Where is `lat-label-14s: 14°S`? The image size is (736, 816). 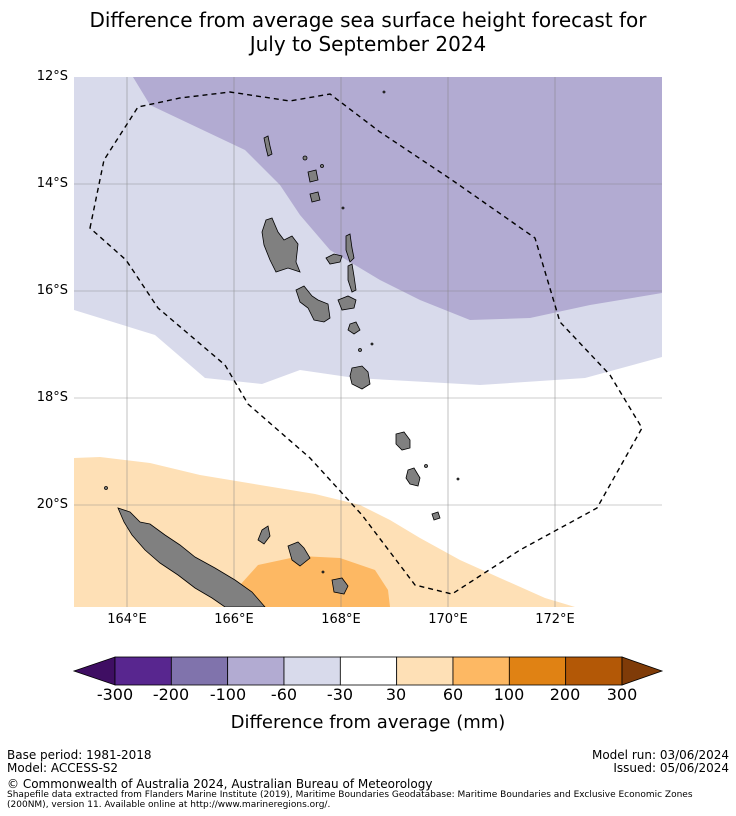 lat-label-14s: 14°S is located at coordinates (52, 183).